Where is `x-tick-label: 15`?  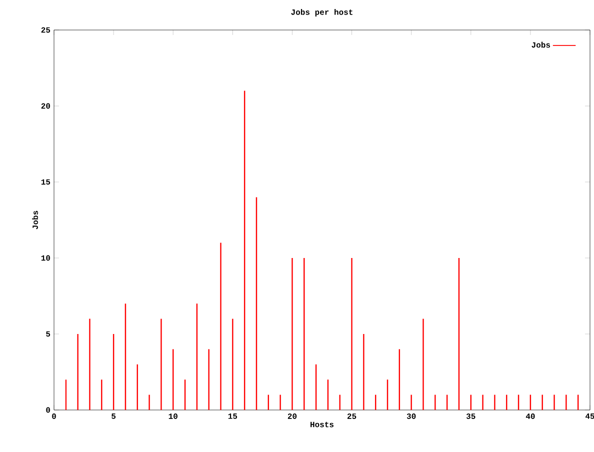 x-tick-label: 15 is located at coordinates (233, 416).